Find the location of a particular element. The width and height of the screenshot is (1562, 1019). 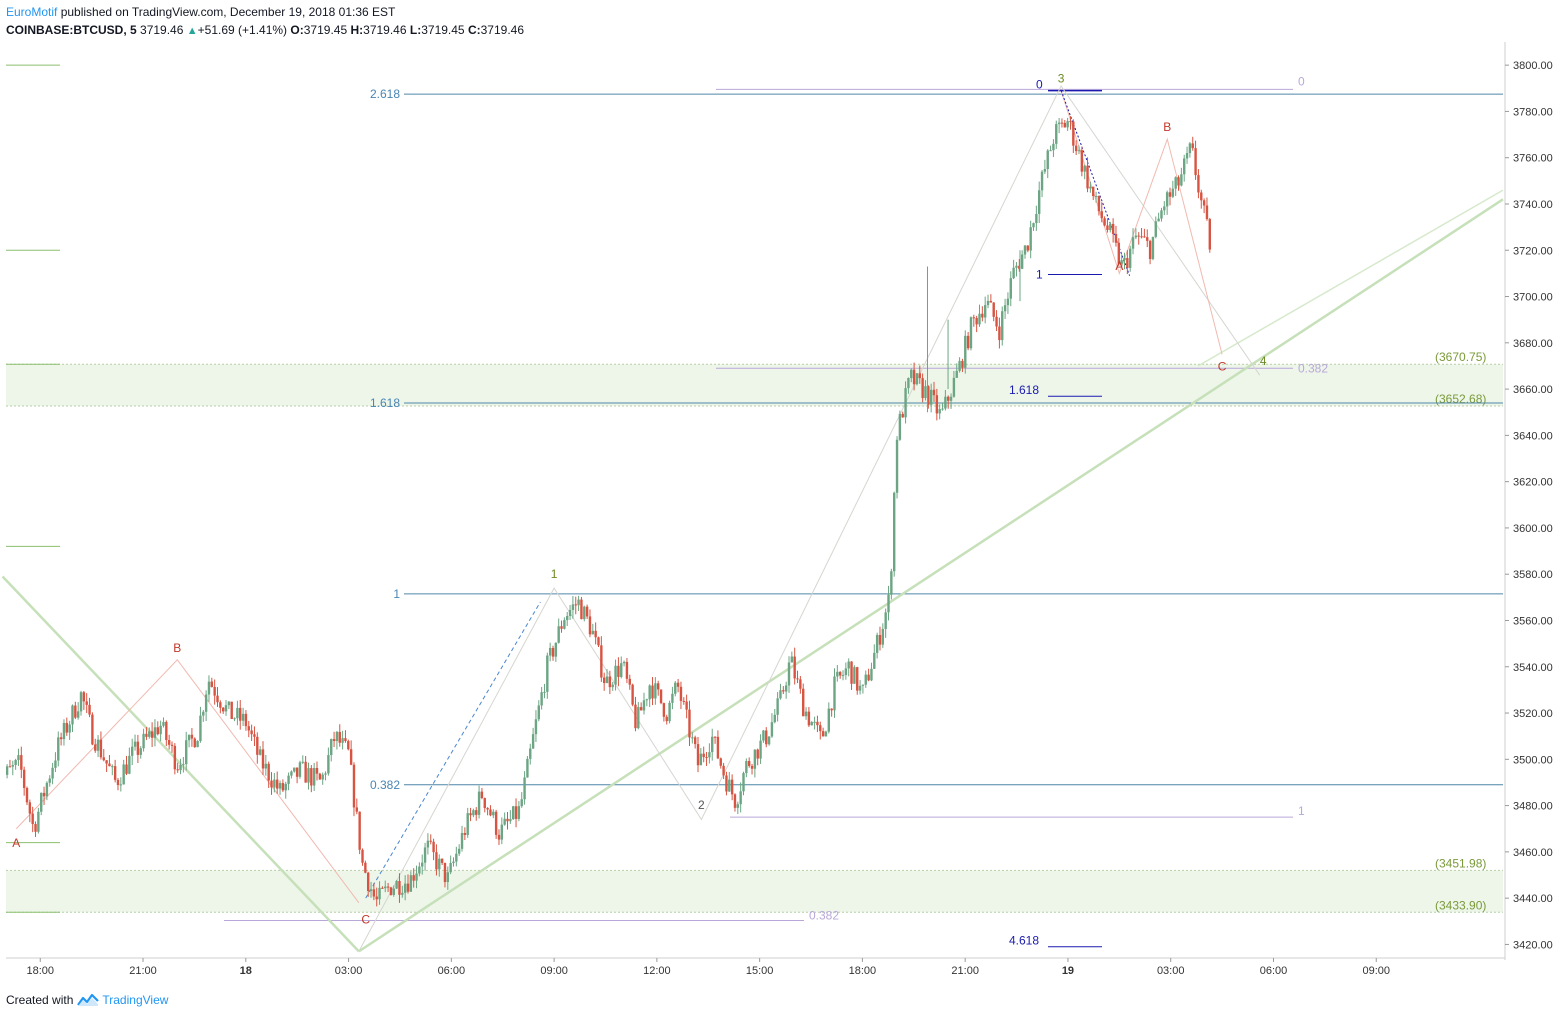

author-link: EuroMotif is located at coordinates (32, 12).